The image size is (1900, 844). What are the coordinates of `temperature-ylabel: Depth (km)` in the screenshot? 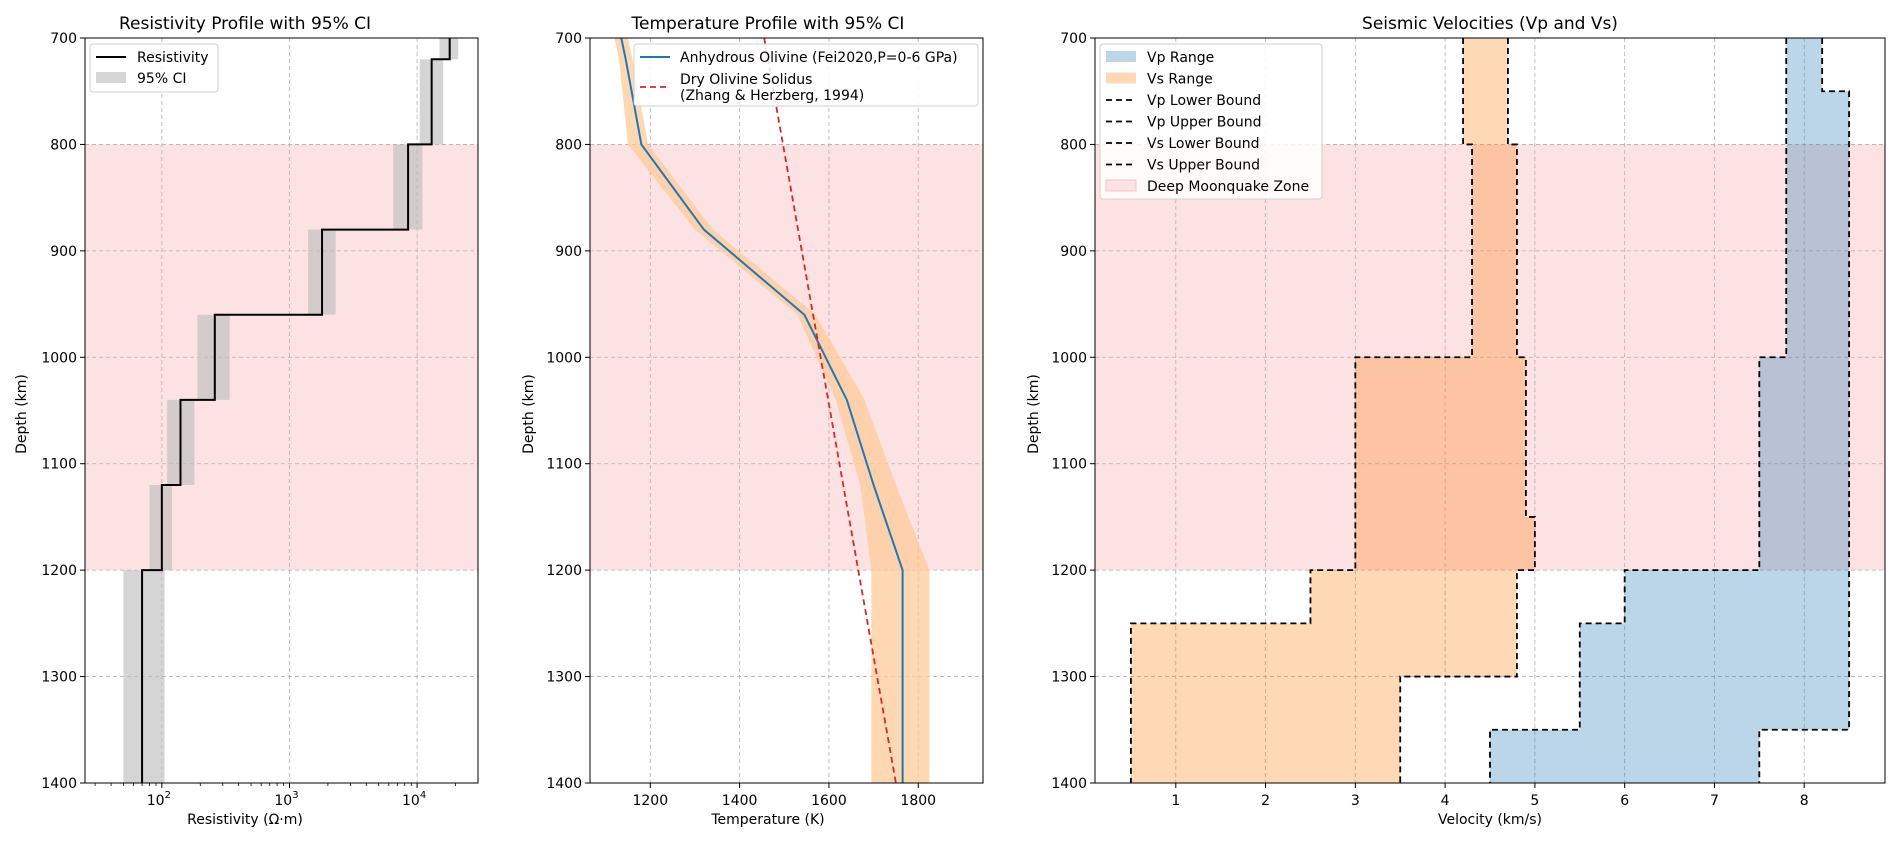 It's located at (529, 414).